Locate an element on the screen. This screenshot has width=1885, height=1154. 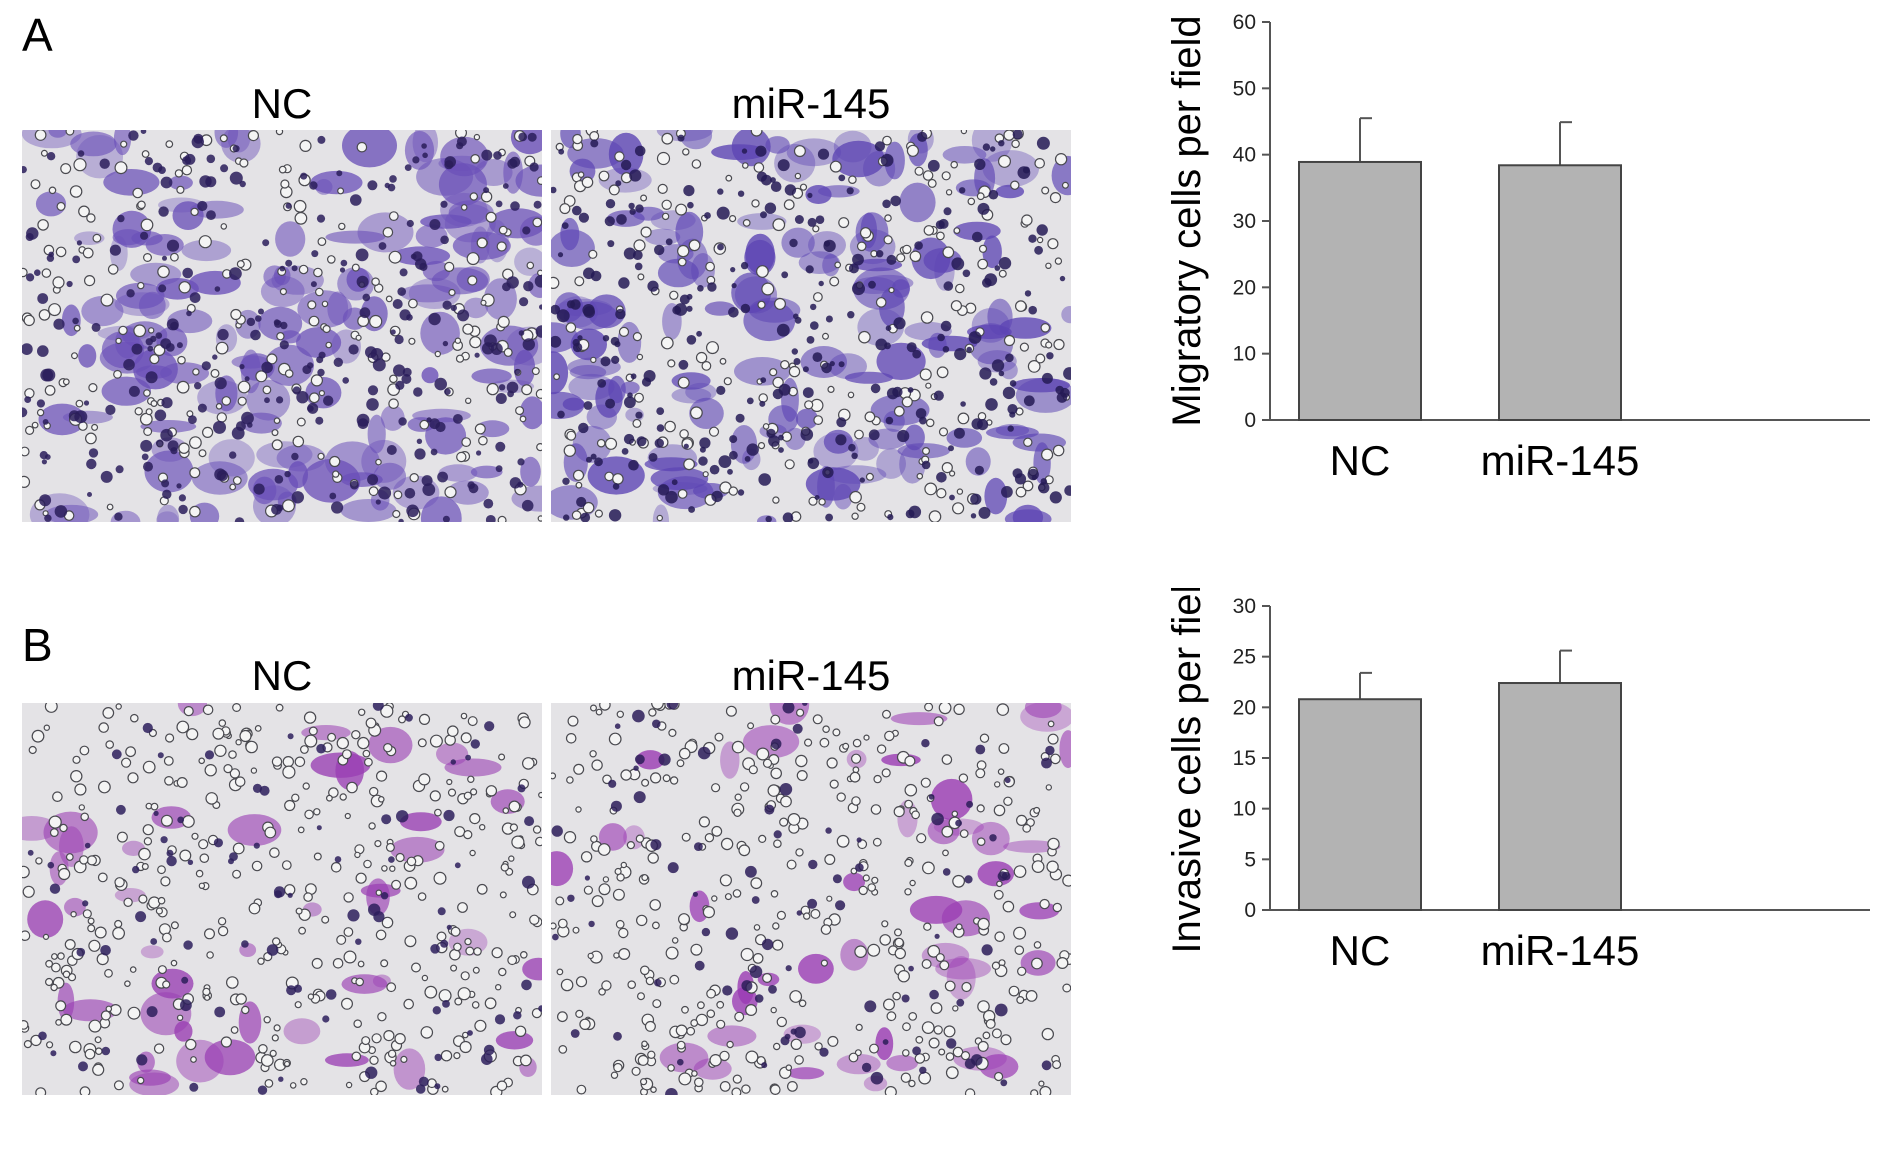
y-tick-label: 25 is located at coordinates (1244, 657).